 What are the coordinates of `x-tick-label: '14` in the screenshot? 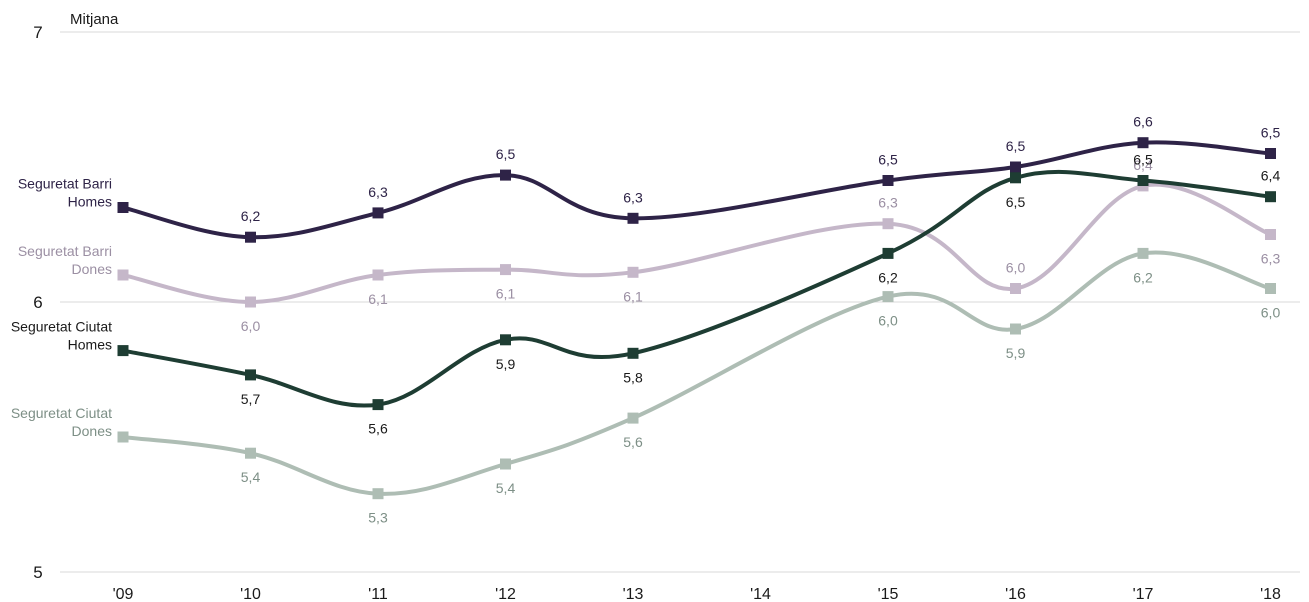 It's located at (760, 594).